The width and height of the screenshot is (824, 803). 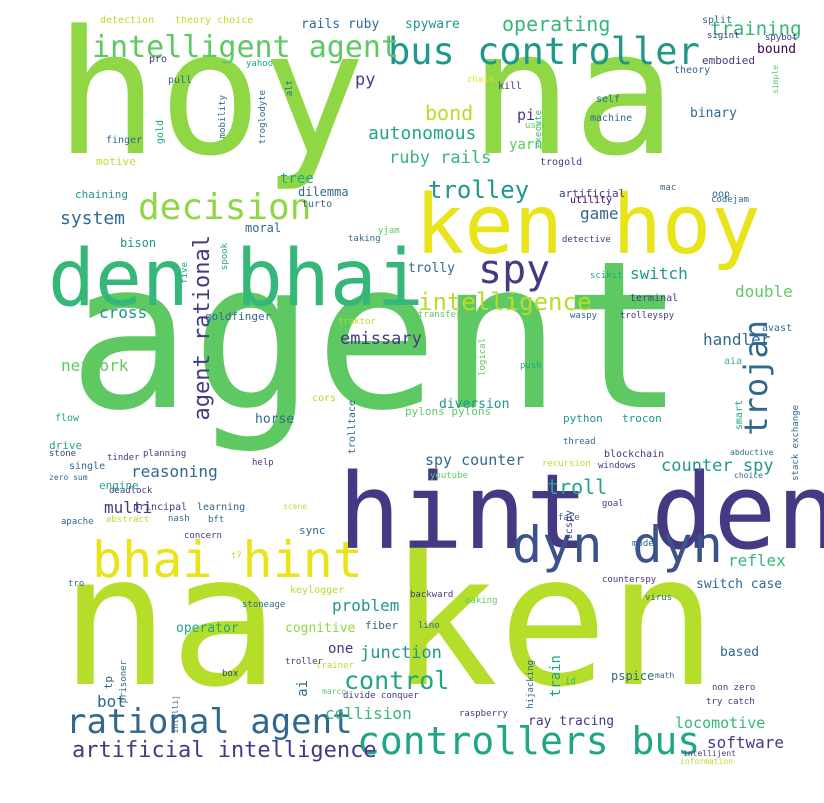 What do you see at coordinates (777, 49) in the screenshot?
I see `cloud-word: bound` at bounding box center [777, 49].